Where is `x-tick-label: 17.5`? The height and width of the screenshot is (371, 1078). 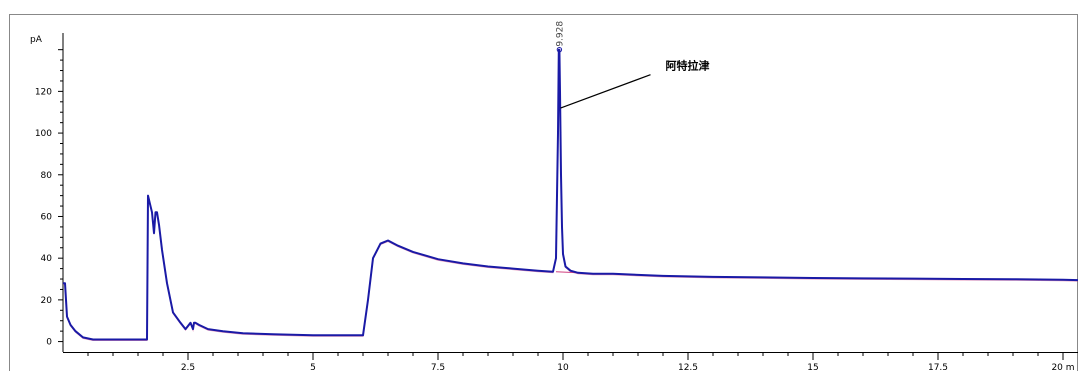 x-tick-label: 17.5 is located at coordinates (938, 367).